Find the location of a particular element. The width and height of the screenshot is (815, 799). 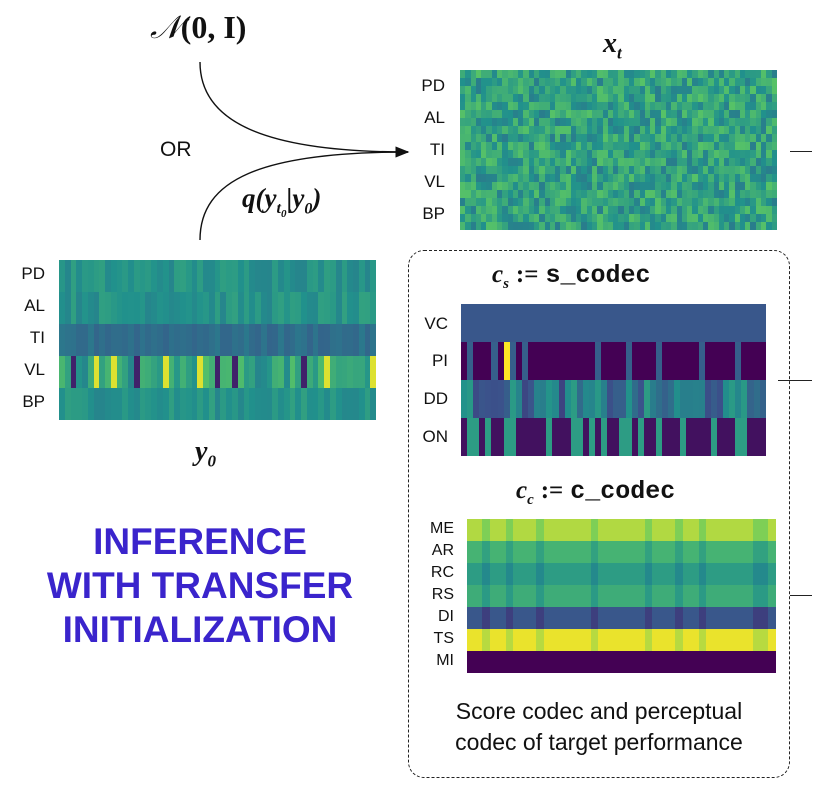

main-title-line: INFERENCE is located at coordinates (200, 541).